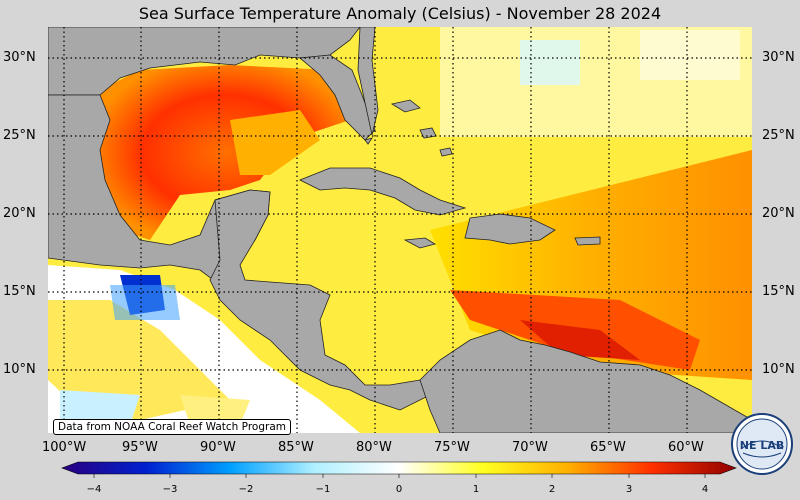 This screenshot has height=500, width=800. Describe the element at coordinates (399, 489) in the screenshot. I see `colorbar-tick-label: 0` at that location.